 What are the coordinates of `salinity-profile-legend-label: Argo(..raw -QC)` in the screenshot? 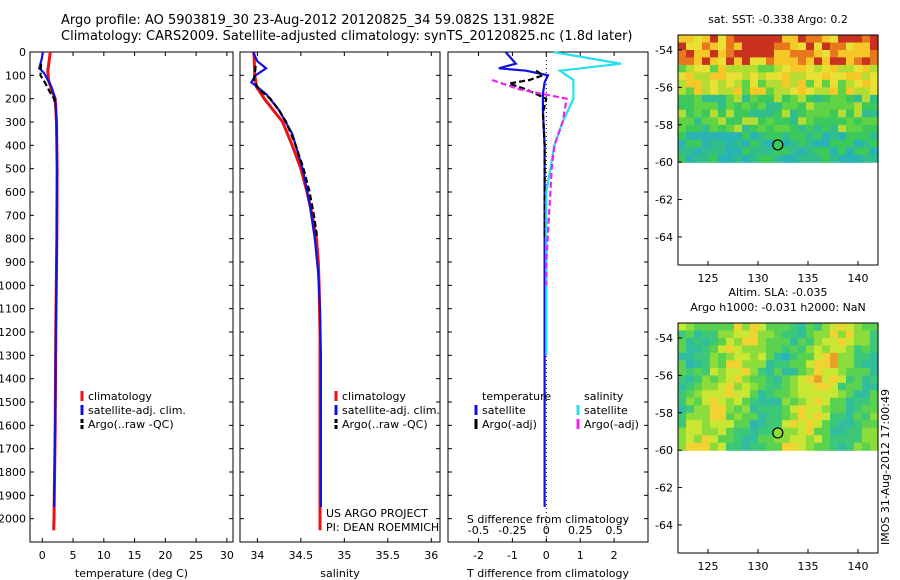 It's located at (385, 424).